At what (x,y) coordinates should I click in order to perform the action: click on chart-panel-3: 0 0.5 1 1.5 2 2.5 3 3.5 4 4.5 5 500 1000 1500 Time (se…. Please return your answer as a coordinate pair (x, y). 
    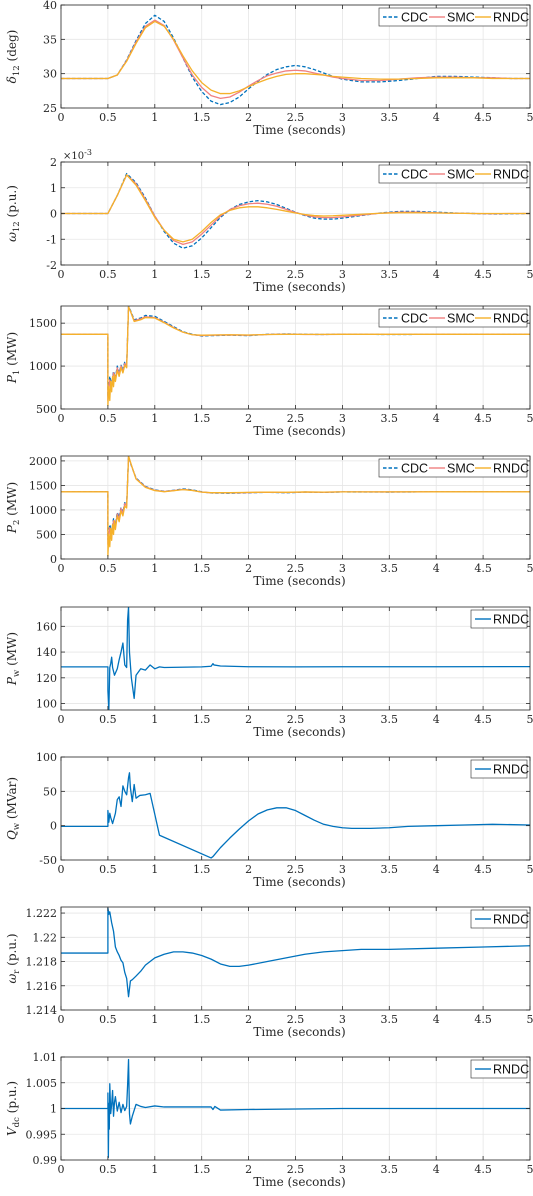
    Looking at the image, I should click on (269, 371).